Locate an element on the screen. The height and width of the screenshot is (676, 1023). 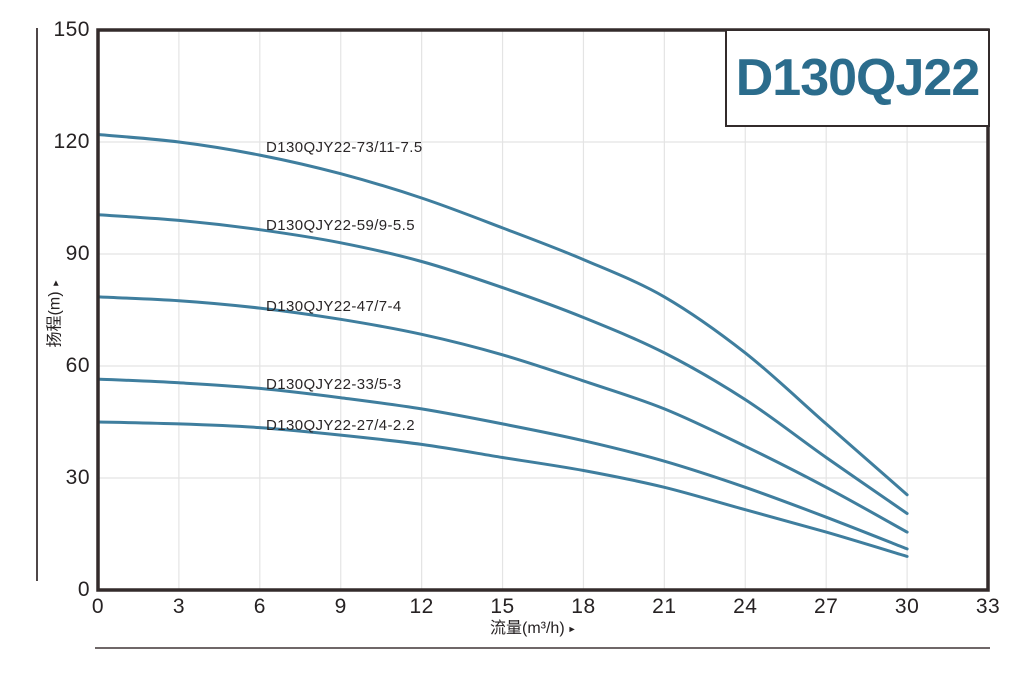
y-tick-label: 90 is located at coordinates (77, 253).